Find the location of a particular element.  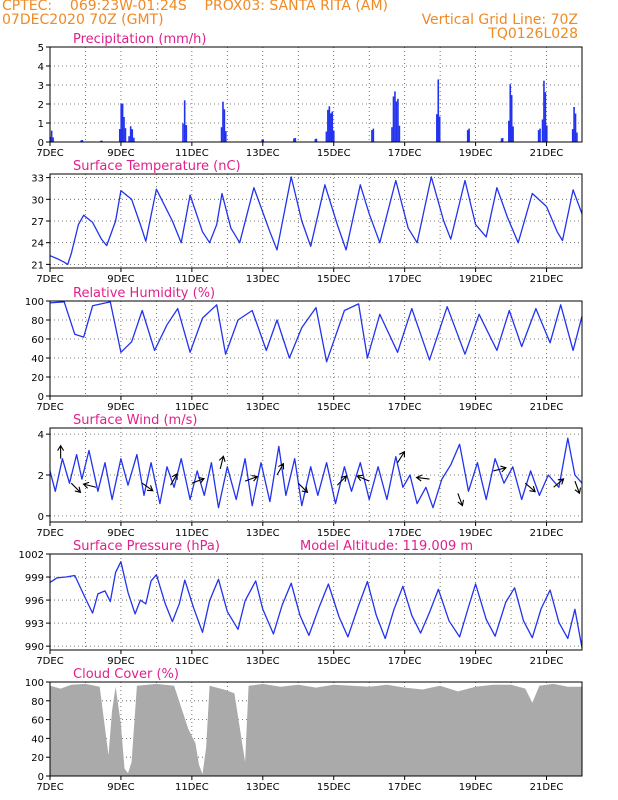

y-tick-label: 30 is located at coordinates (37, 200).